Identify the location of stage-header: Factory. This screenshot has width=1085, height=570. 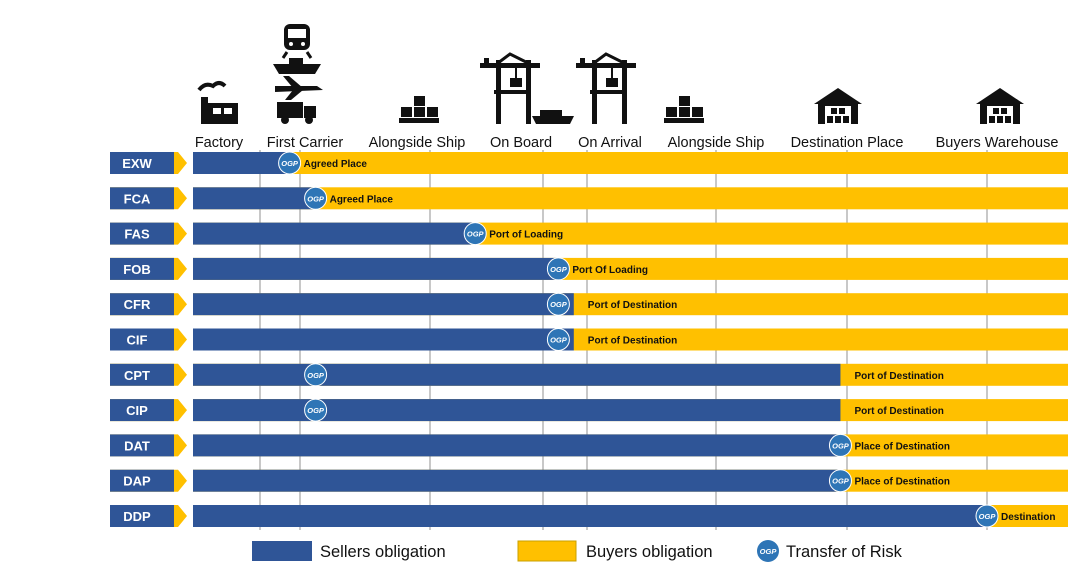
(219, 143).